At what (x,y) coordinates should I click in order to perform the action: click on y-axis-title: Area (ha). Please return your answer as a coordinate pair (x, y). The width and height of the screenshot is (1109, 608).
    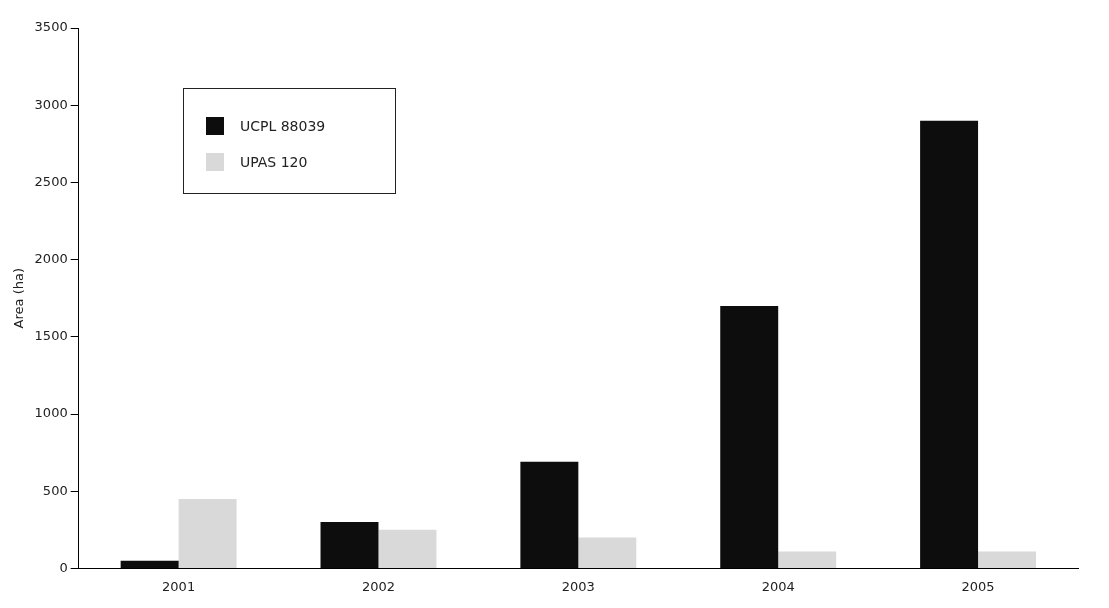
    Looking at the image, I should click on (19, 298).